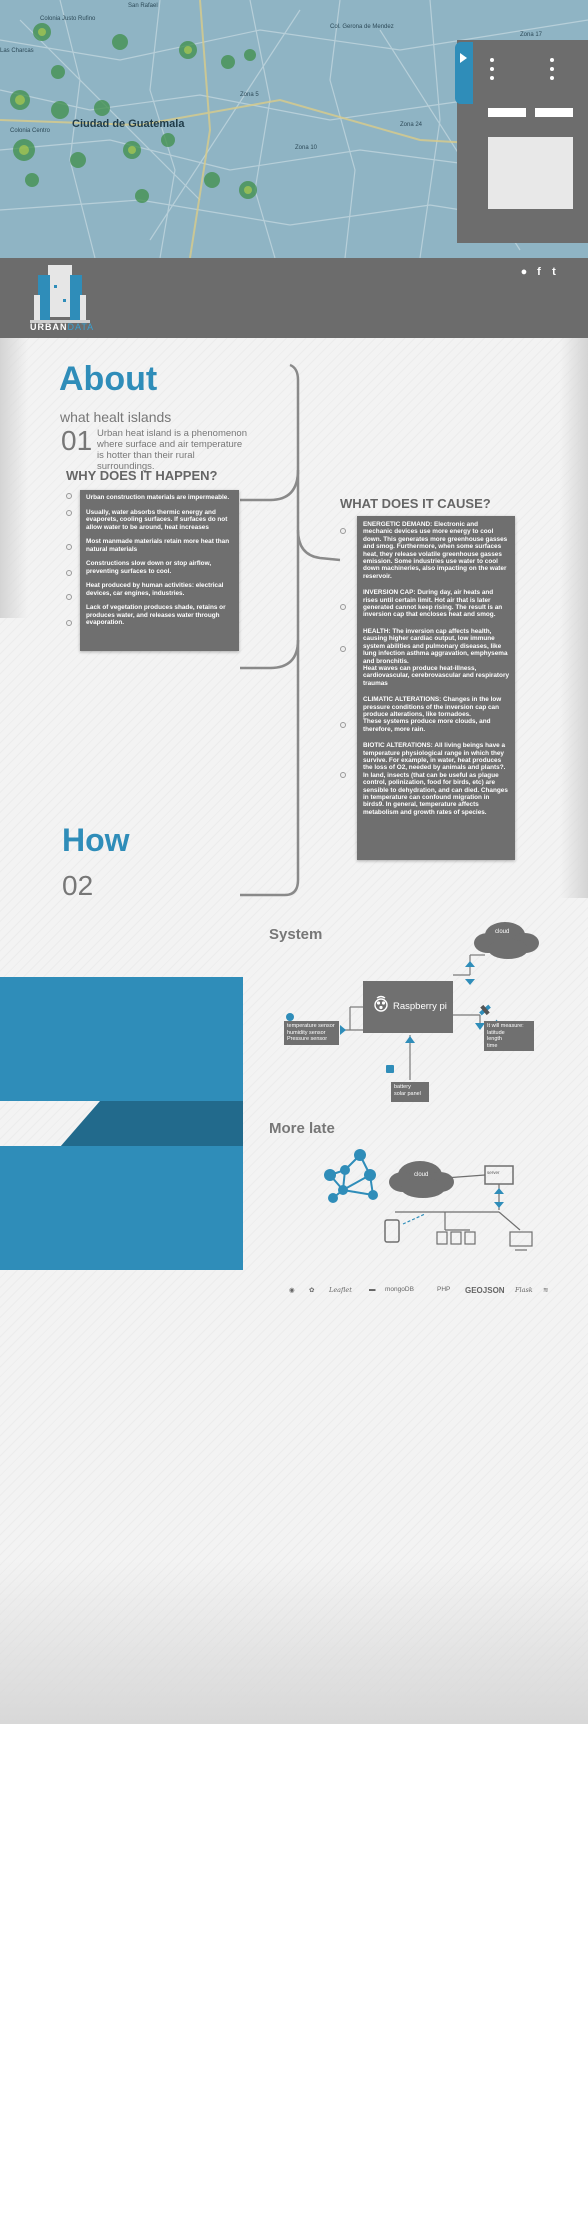  Describe the element at coordinates (77, 440) in the screenshot. I see `about-section-number: 01` at that location.